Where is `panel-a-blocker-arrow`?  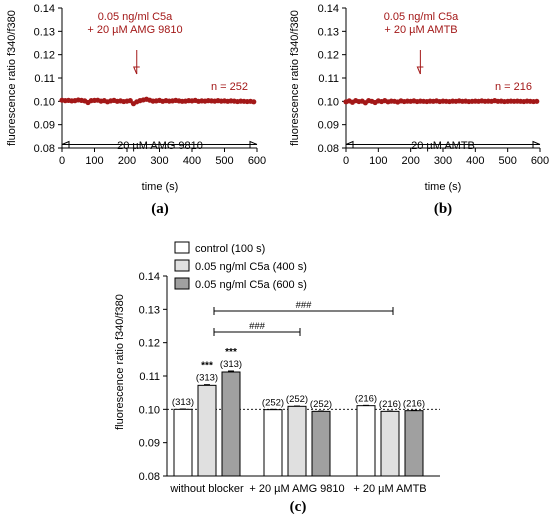 panel-a-blocker-arrow is located at coordinates (159, 144).